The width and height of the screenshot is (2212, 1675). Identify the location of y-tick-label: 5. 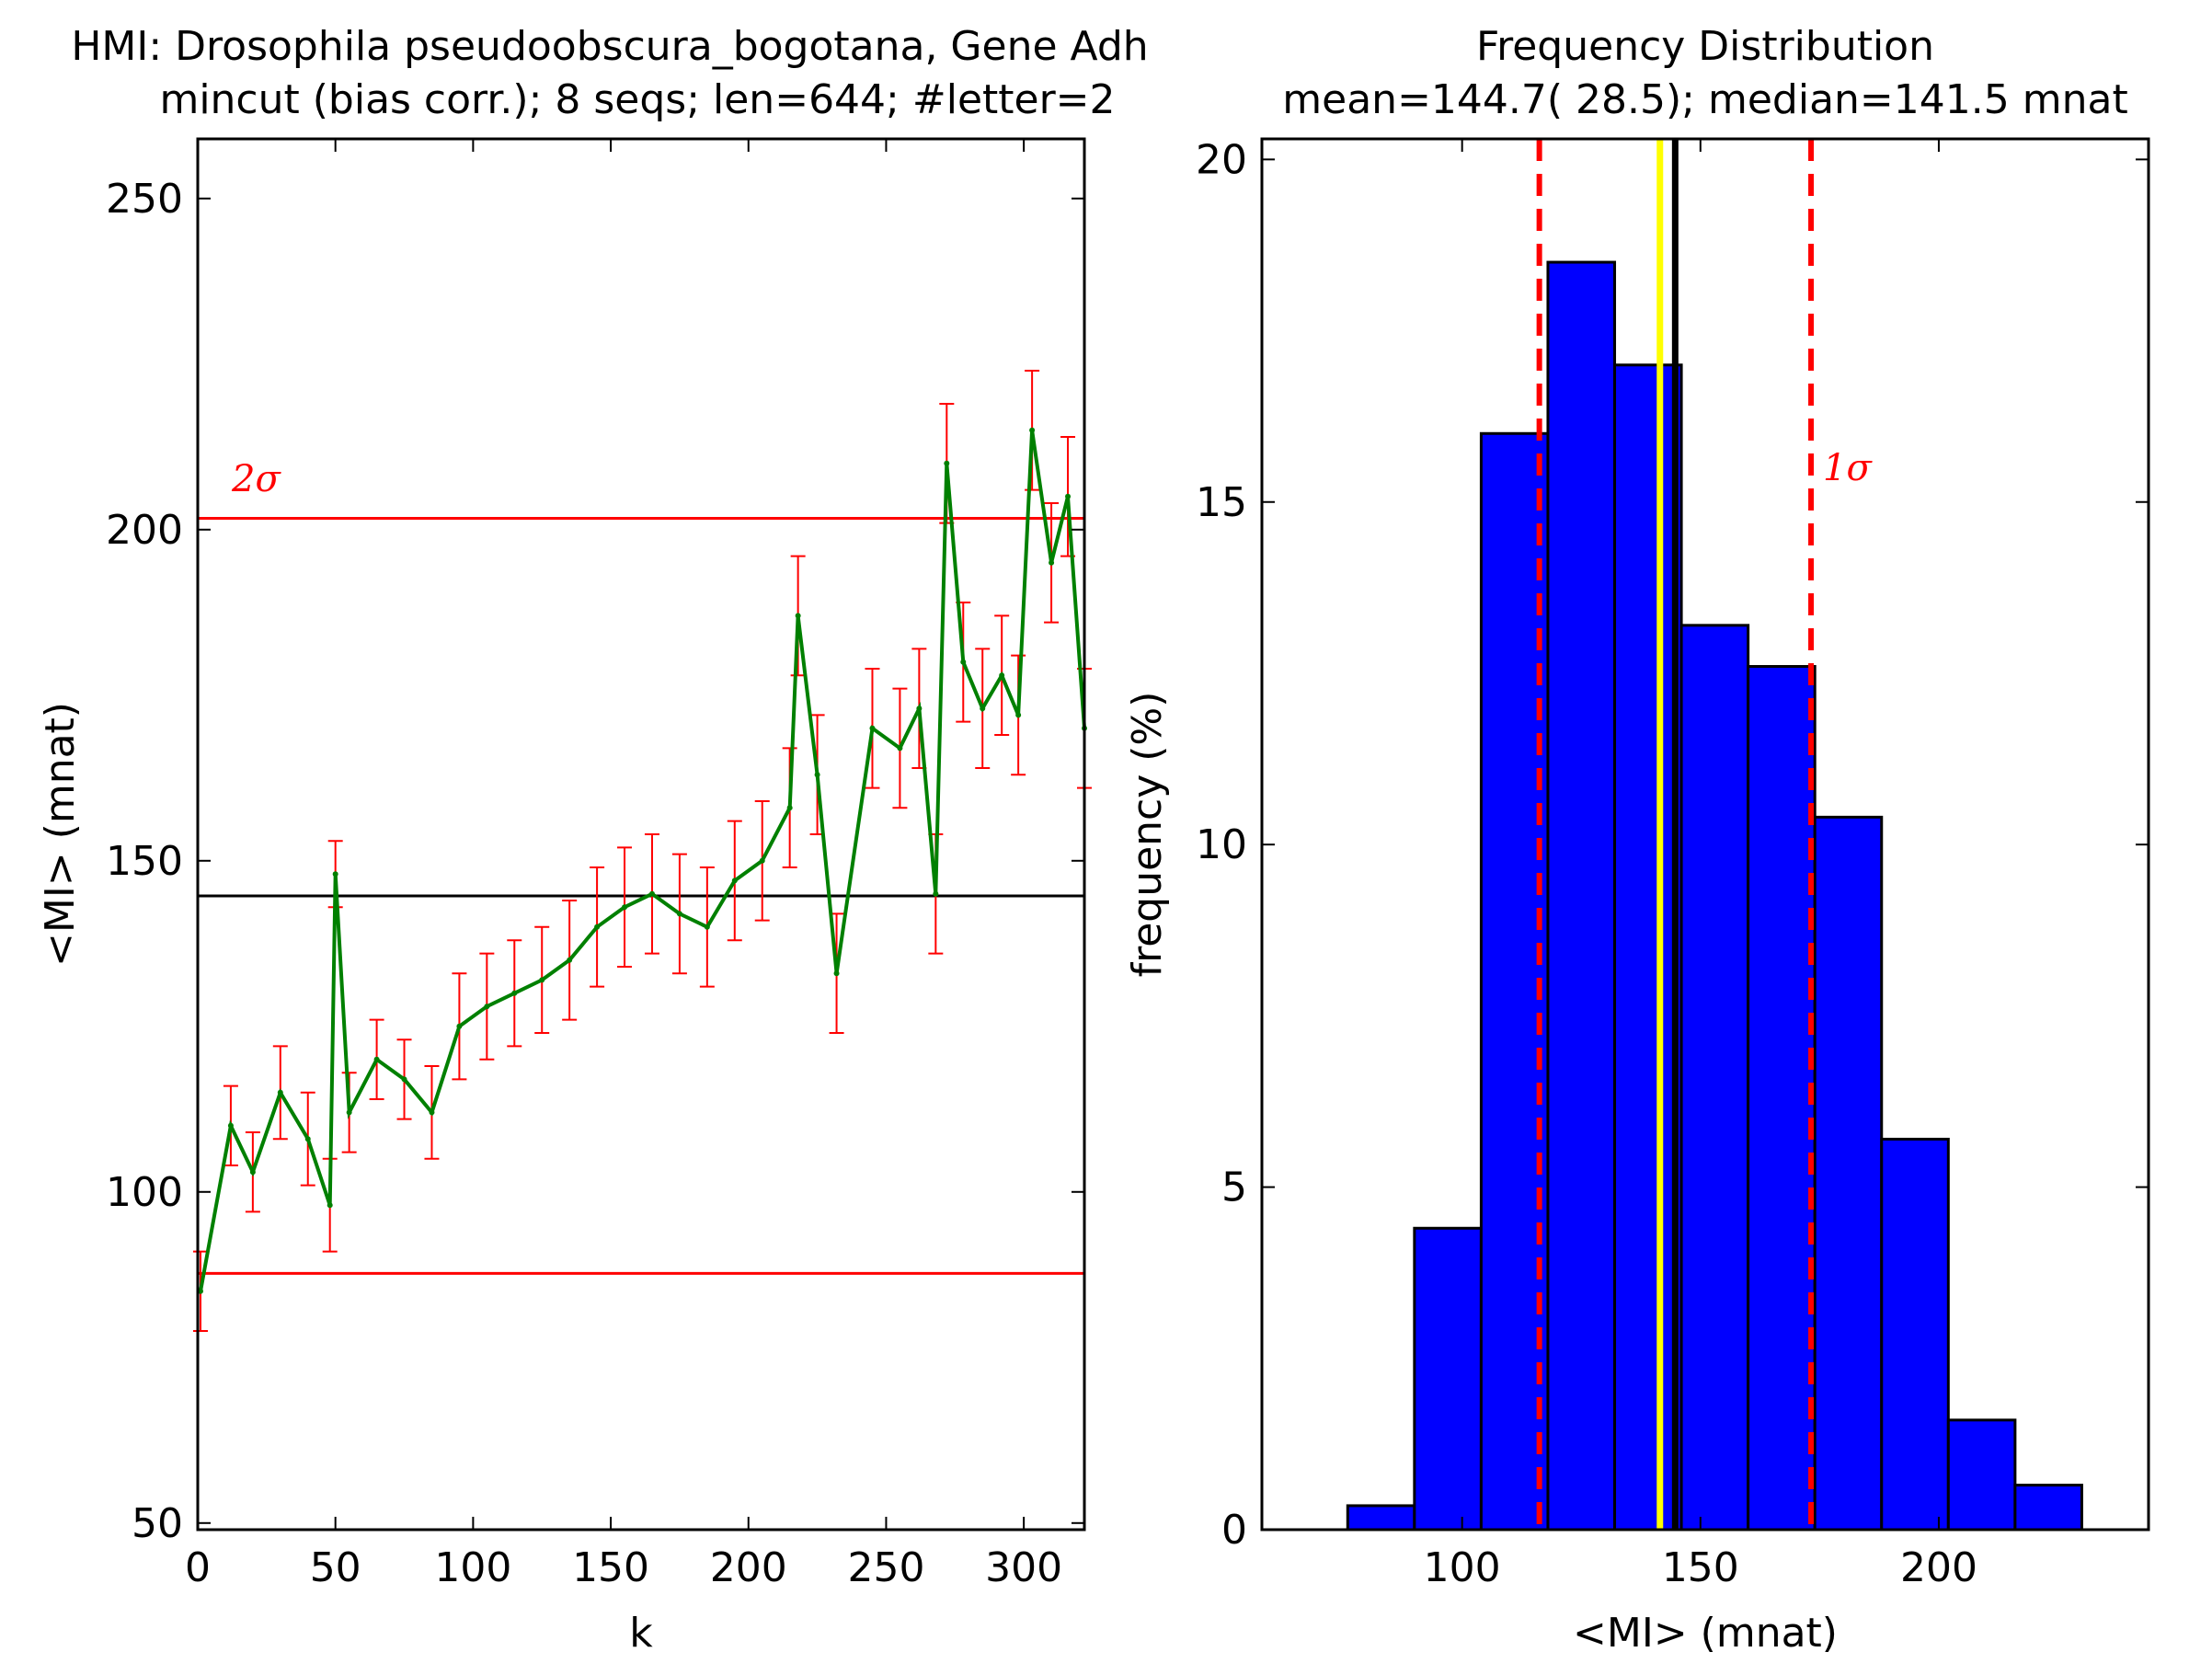
(1234, 1188).